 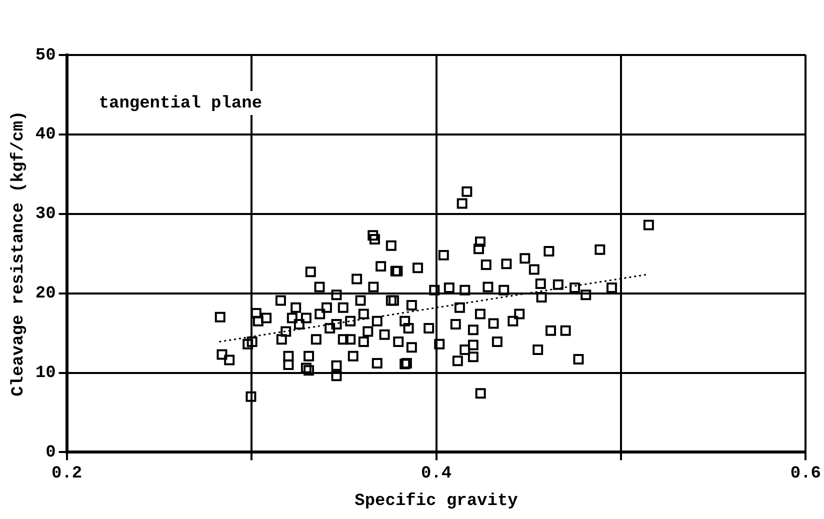 I want to click on y-tick-label: 50, so click(x=45, y=56).